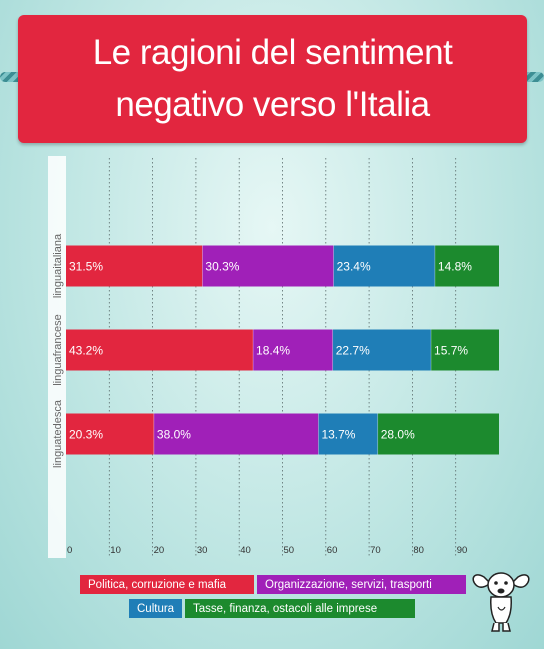 This screenshot has width=544, height=649. Describe the element at coordinates (285, 608) in the screenshot. I see `legend-item-label: Tasse, finanza, ostacoli alle imprese` at that location.